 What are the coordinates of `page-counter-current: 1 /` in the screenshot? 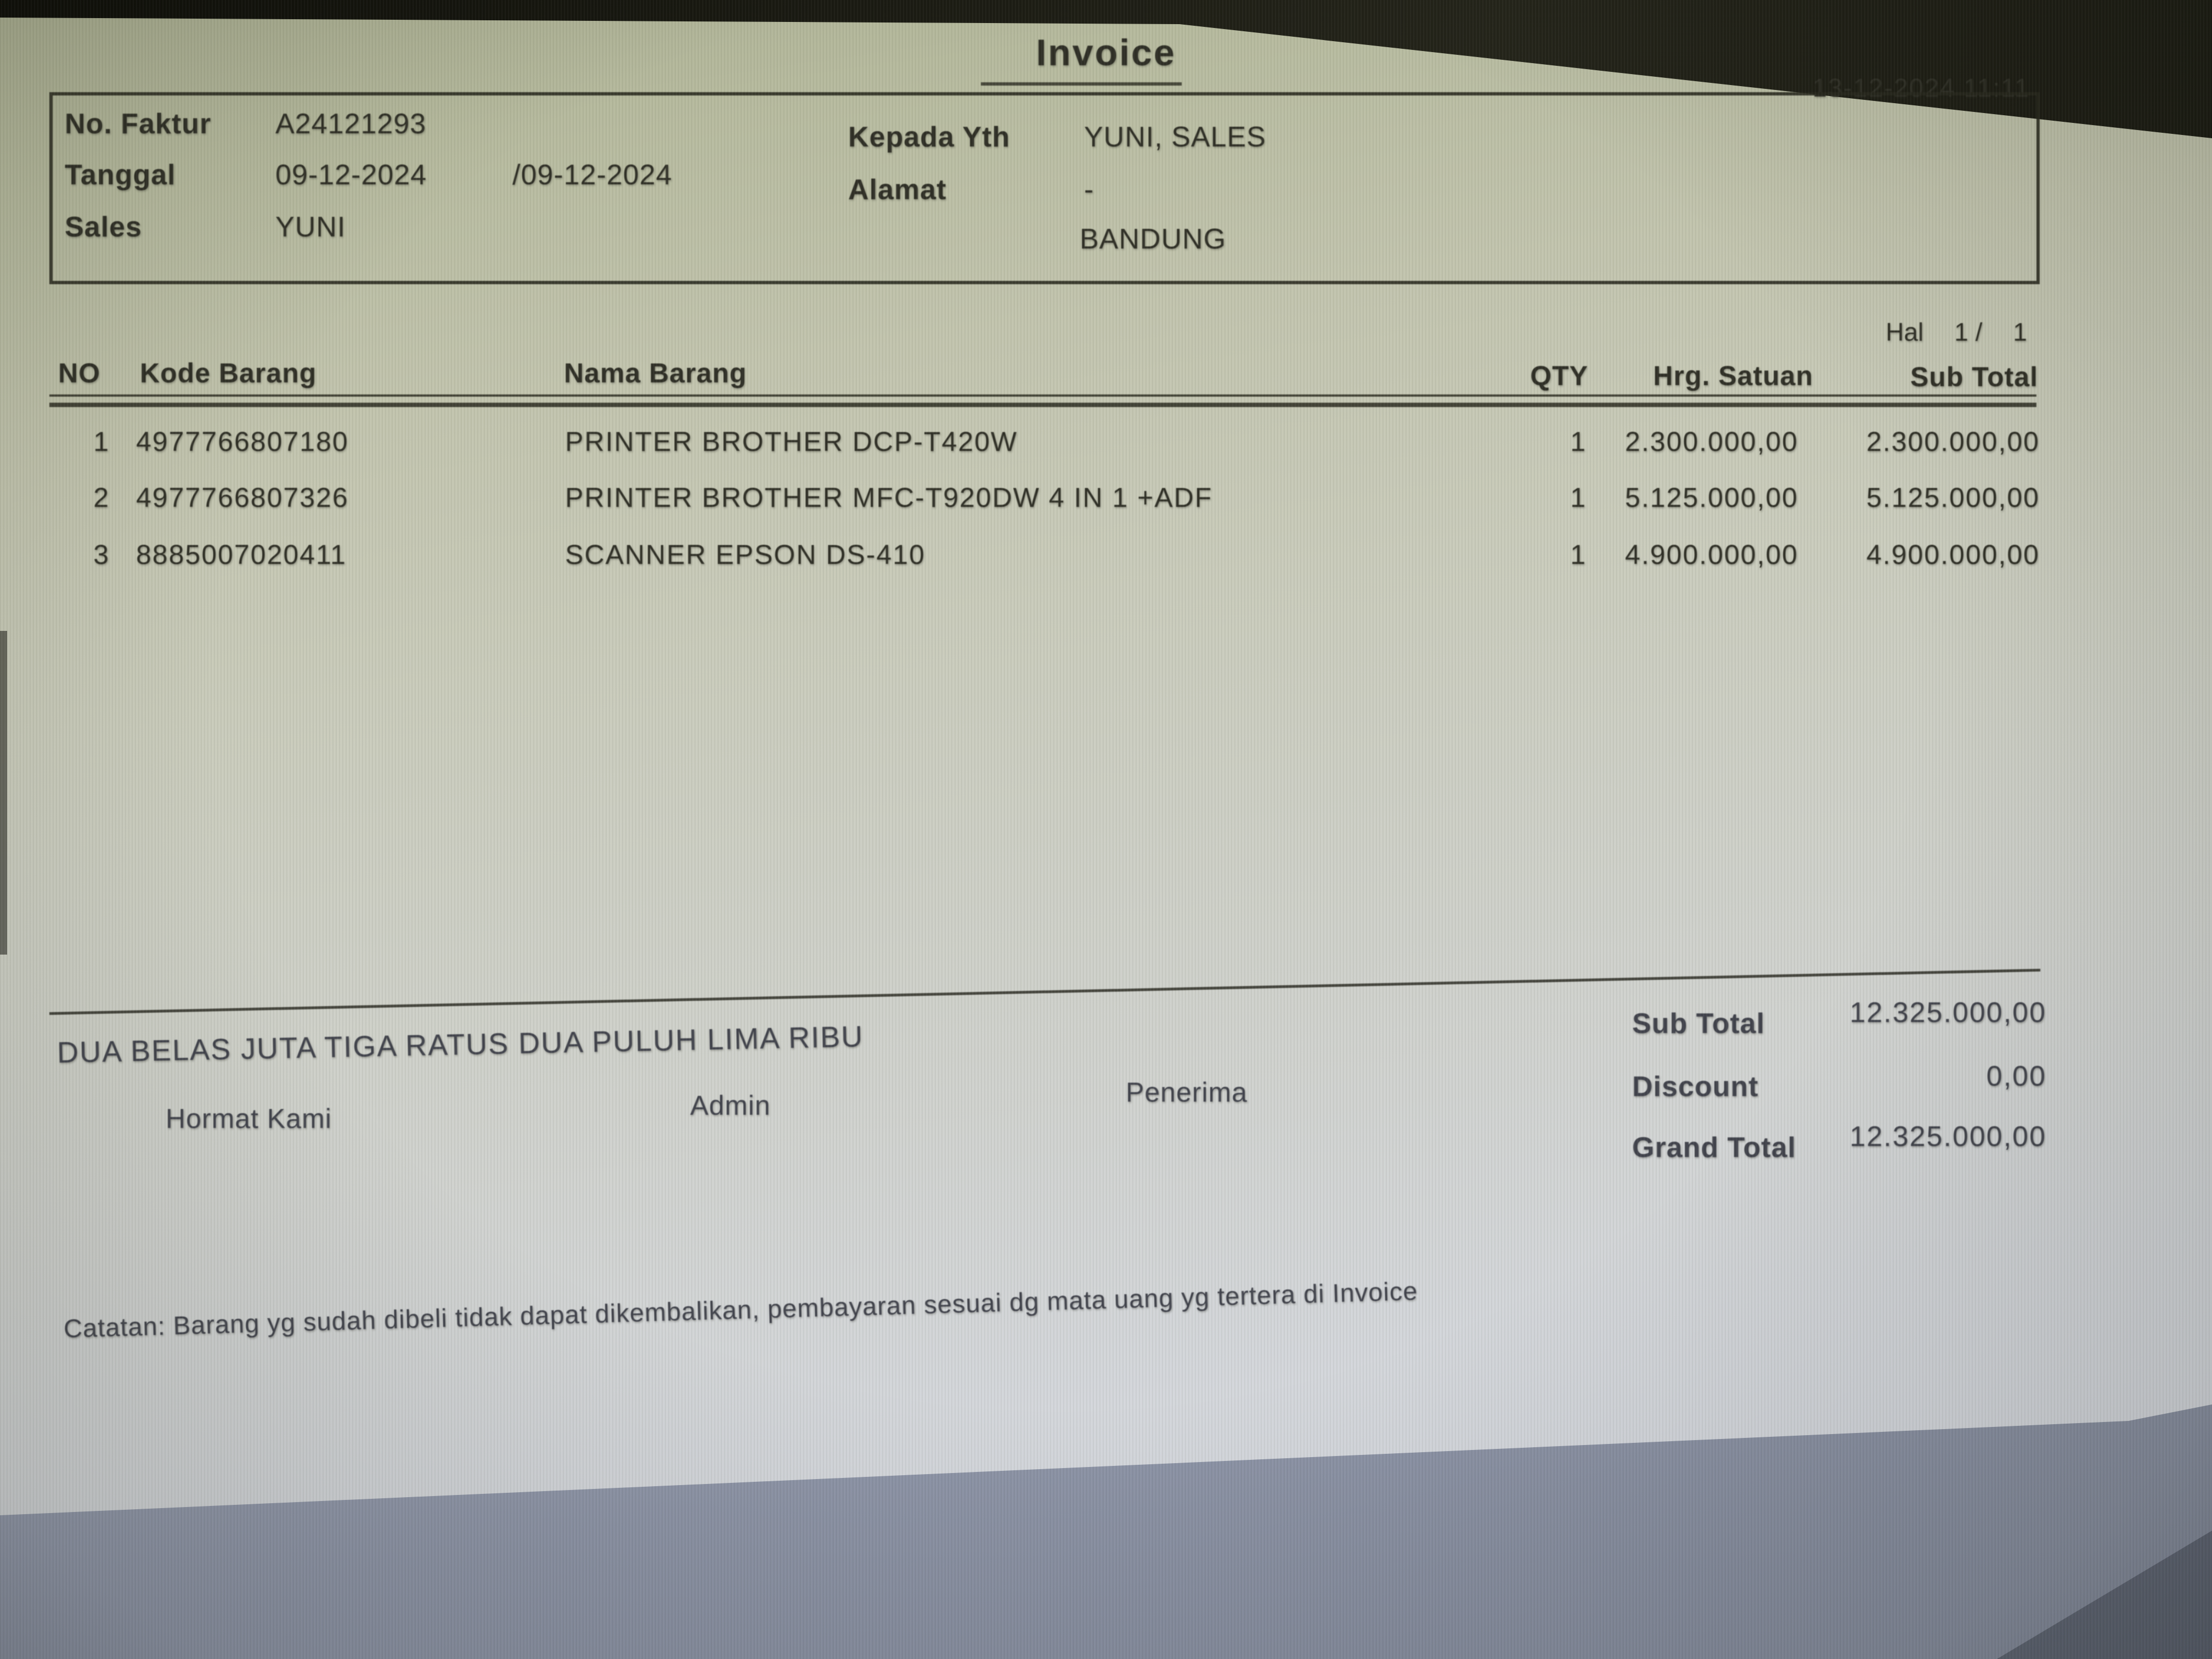 It's located at (1968, 332).